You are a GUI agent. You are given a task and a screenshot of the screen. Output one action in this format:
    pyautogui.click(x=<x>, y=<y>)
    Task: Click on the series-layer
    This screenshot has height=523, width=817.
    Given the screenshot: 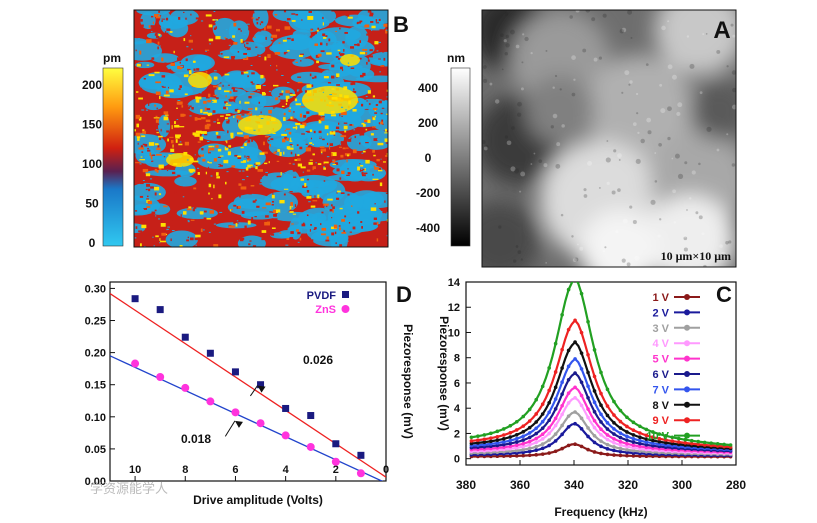 What is the action you would take?
    pyautogui.click(x=601, y=370)
    